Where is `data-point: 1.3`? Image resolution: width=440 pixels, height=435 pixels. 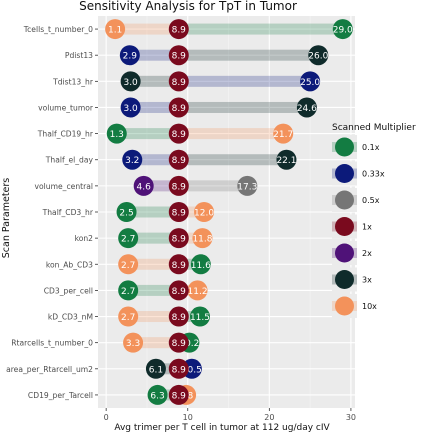 data-point: 1.3 is located at coordinates (116, 133).